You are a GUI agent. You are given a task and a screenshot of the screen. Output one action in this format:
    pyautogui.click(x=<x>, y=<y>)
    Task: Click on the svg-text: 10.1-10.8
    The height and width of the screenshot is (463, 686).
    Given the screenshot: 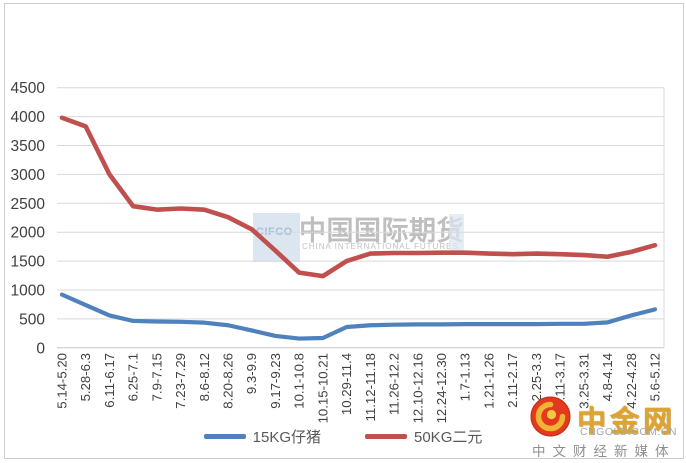 What is the action you would take?
    pyautogui.click(x=299, y=381)
    